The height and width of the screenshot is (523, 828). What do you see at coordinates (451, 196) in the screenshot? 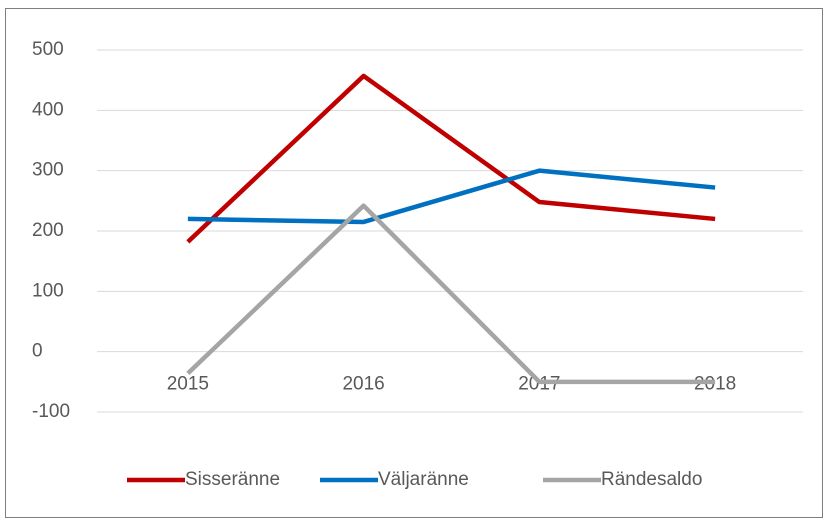
I see `series-line` at bounding box center [451, 196].